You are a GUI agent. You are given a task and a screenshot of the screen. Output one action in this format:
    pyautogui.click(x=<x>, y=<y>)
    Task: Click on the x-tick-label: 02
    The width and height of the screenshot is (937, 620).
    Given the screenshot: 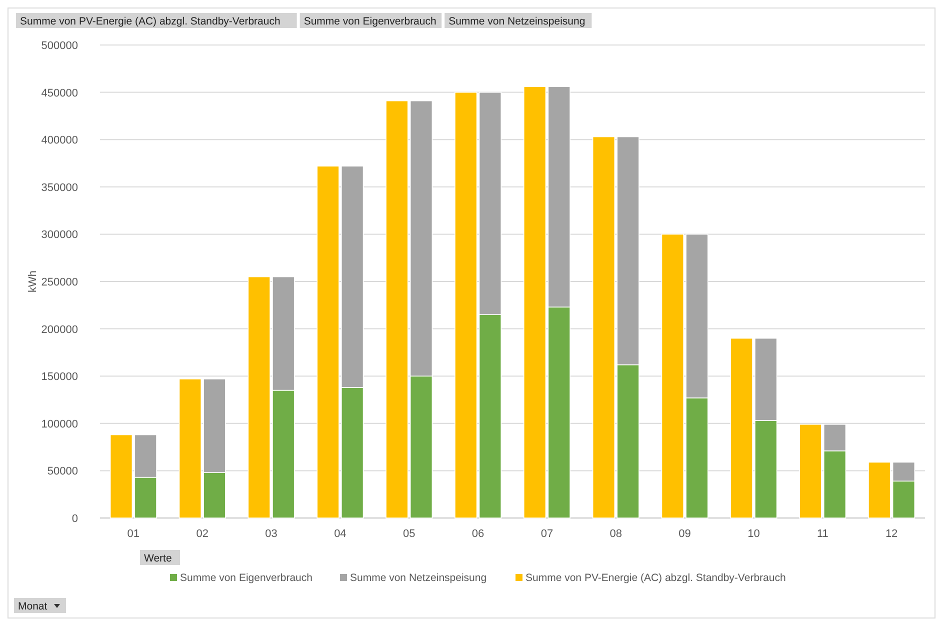 What is the action you would take?
    pyautogui.click(x=202, y=534)
    